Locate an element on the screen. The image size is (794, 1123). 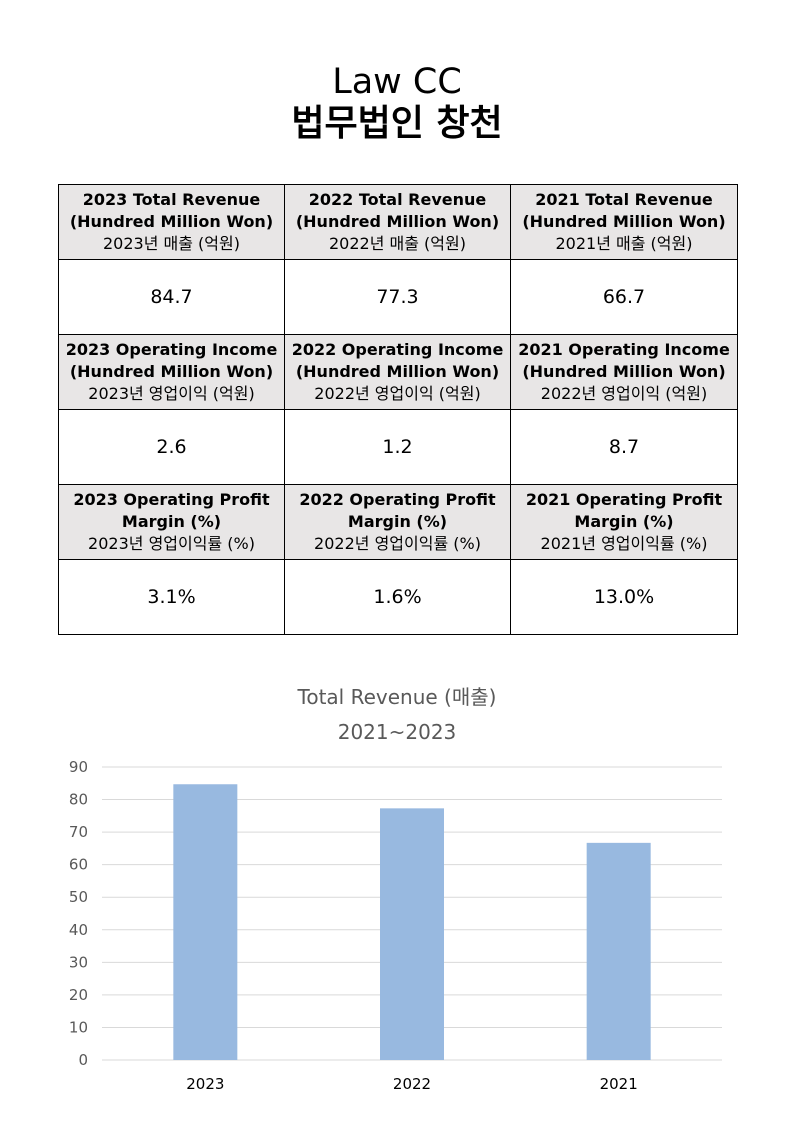
header-cell-en: 2023 Operating Profit Margin (%) is located at coordinates (171, 510).